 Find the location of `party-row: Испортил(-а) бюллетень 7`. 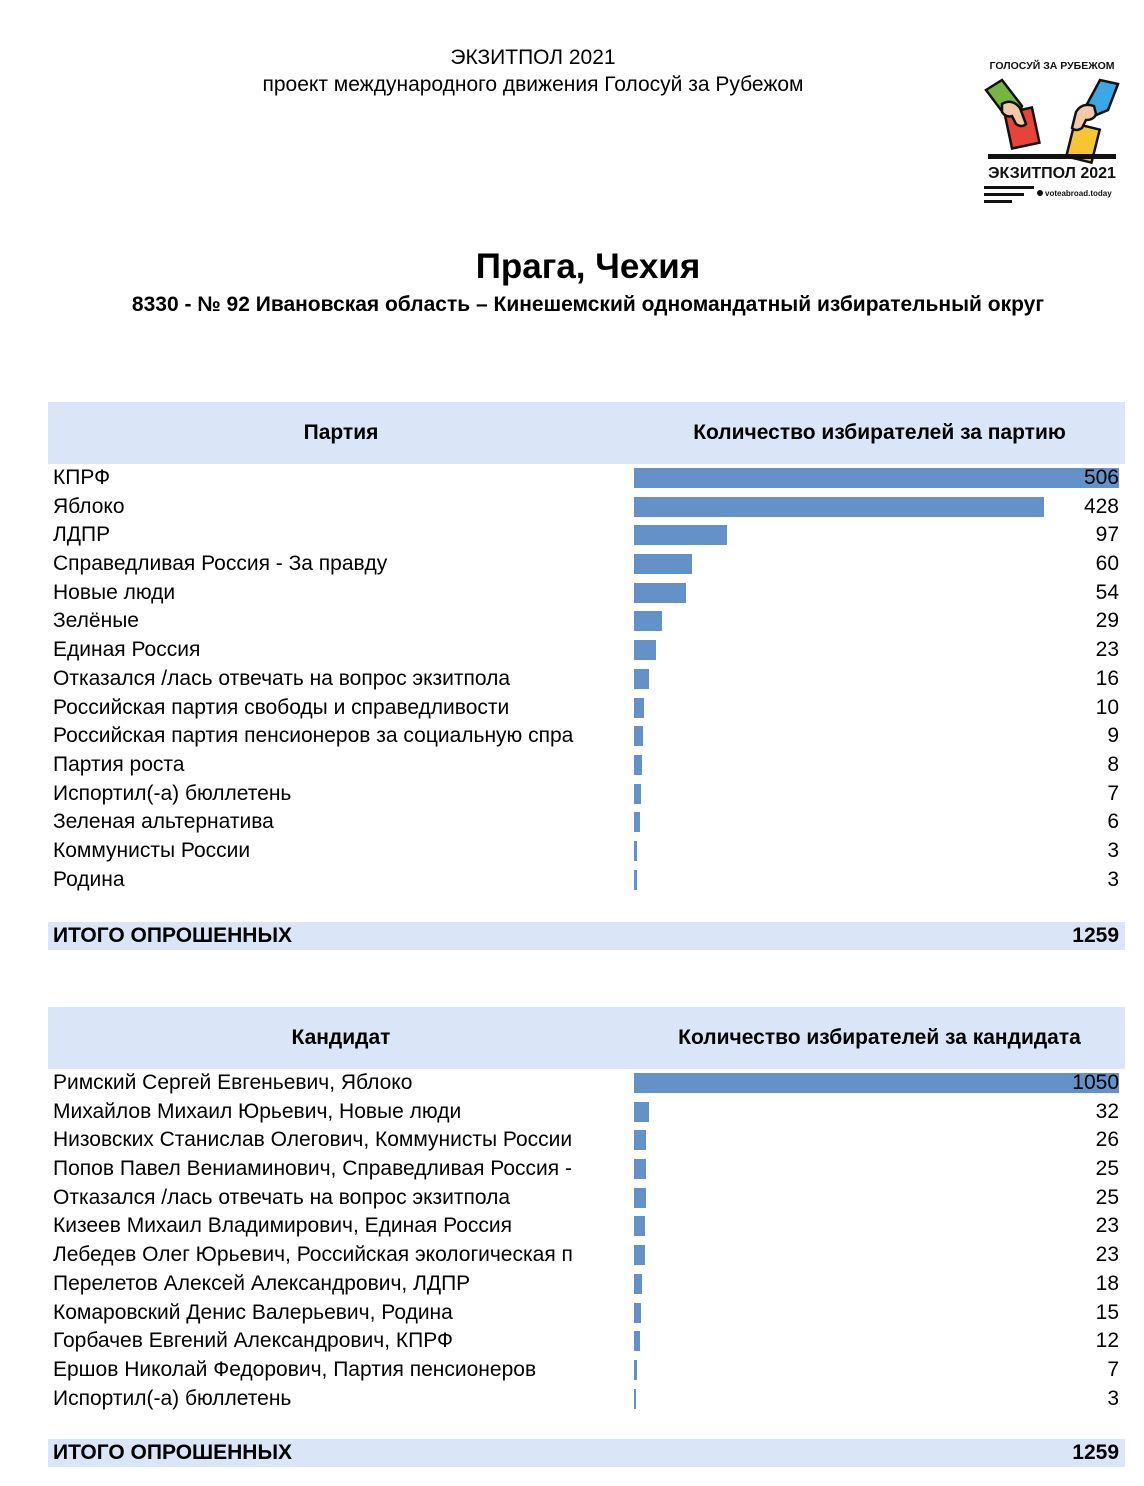

party-row: Испортил(-а) бюллетень 7 is located at coordinates (586, 794).